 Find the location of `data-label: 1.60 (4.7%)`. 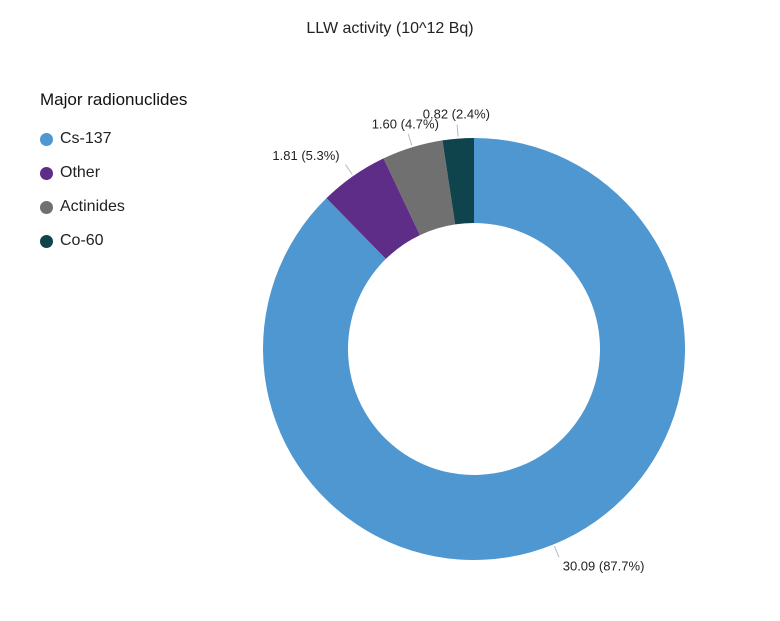

data-label: 1.60 (4.7%) is located at coordinates (405, 123).